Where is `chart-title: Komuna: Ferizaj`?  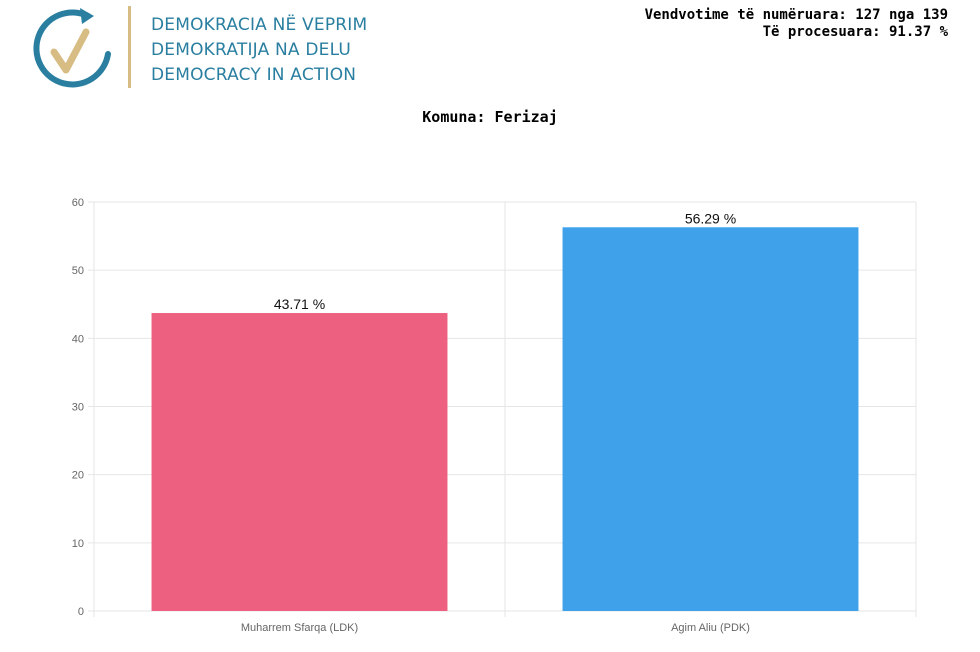
chart-title: Komuna: Ferizaj is located at coordinates (490, 117).